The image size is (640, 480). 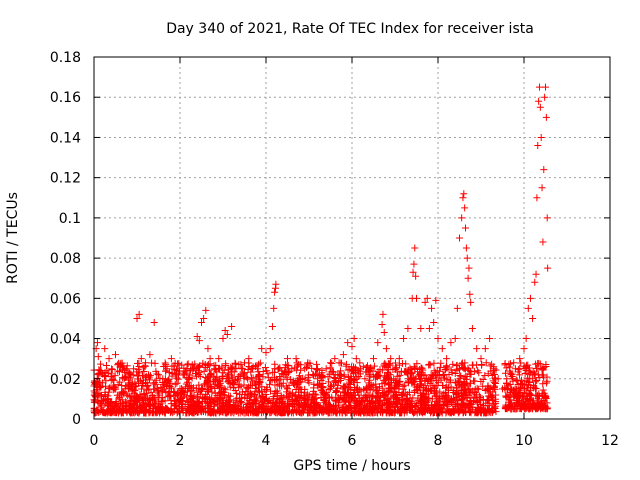 I want to click on y-tick-label: 0.1, so click(x=70, y=219).